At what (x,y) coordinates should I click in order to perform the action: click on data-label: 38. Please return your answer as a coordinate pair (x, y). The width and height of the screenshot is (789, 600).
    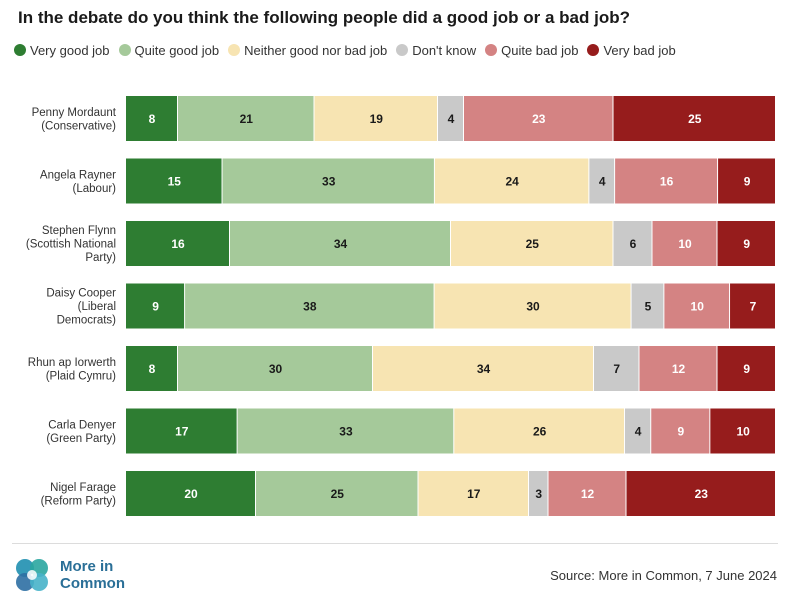
    Looking at the image, I should click on (310, 307).